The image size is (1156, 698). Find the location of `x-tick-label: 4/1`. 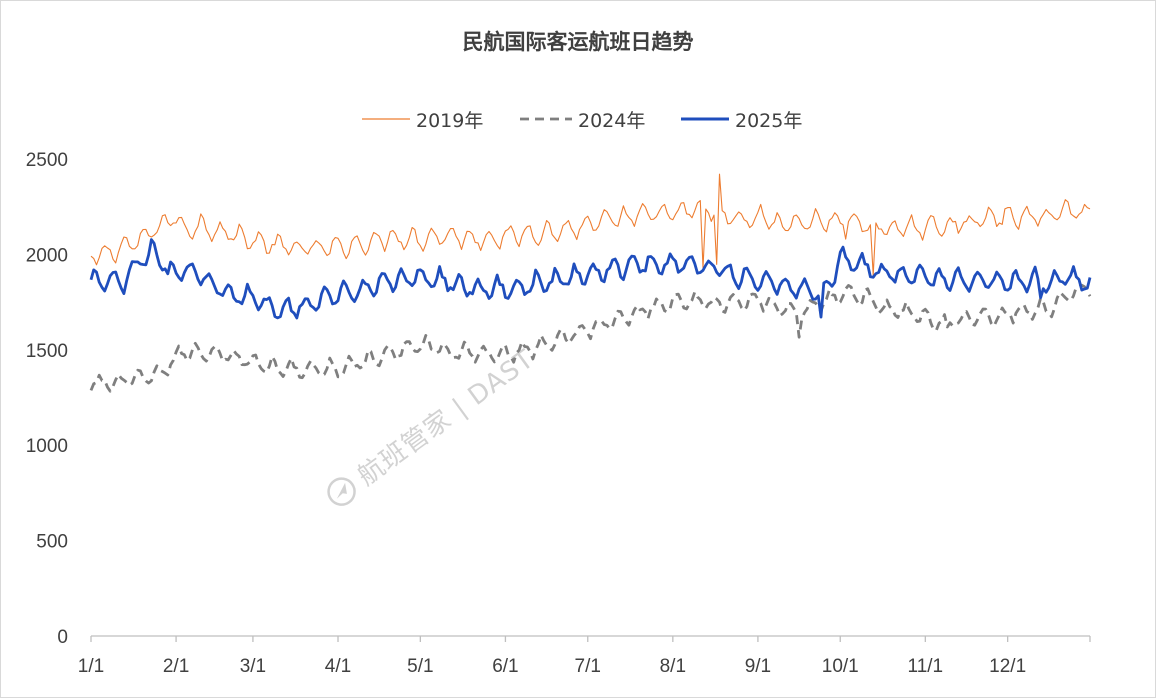

x-tick-label: 4/1 is located at coordinates (338, 666).